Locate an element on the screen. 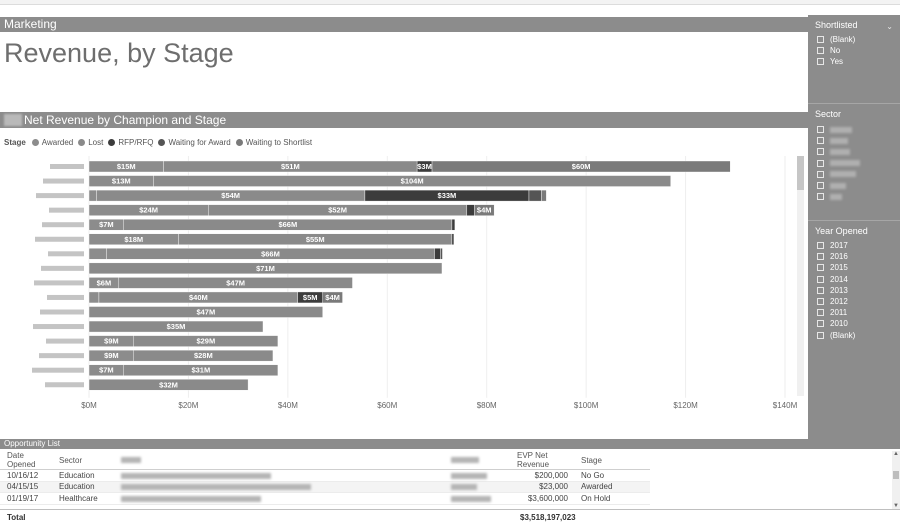  cell-sector: Education is located at coordinates (83, 487).